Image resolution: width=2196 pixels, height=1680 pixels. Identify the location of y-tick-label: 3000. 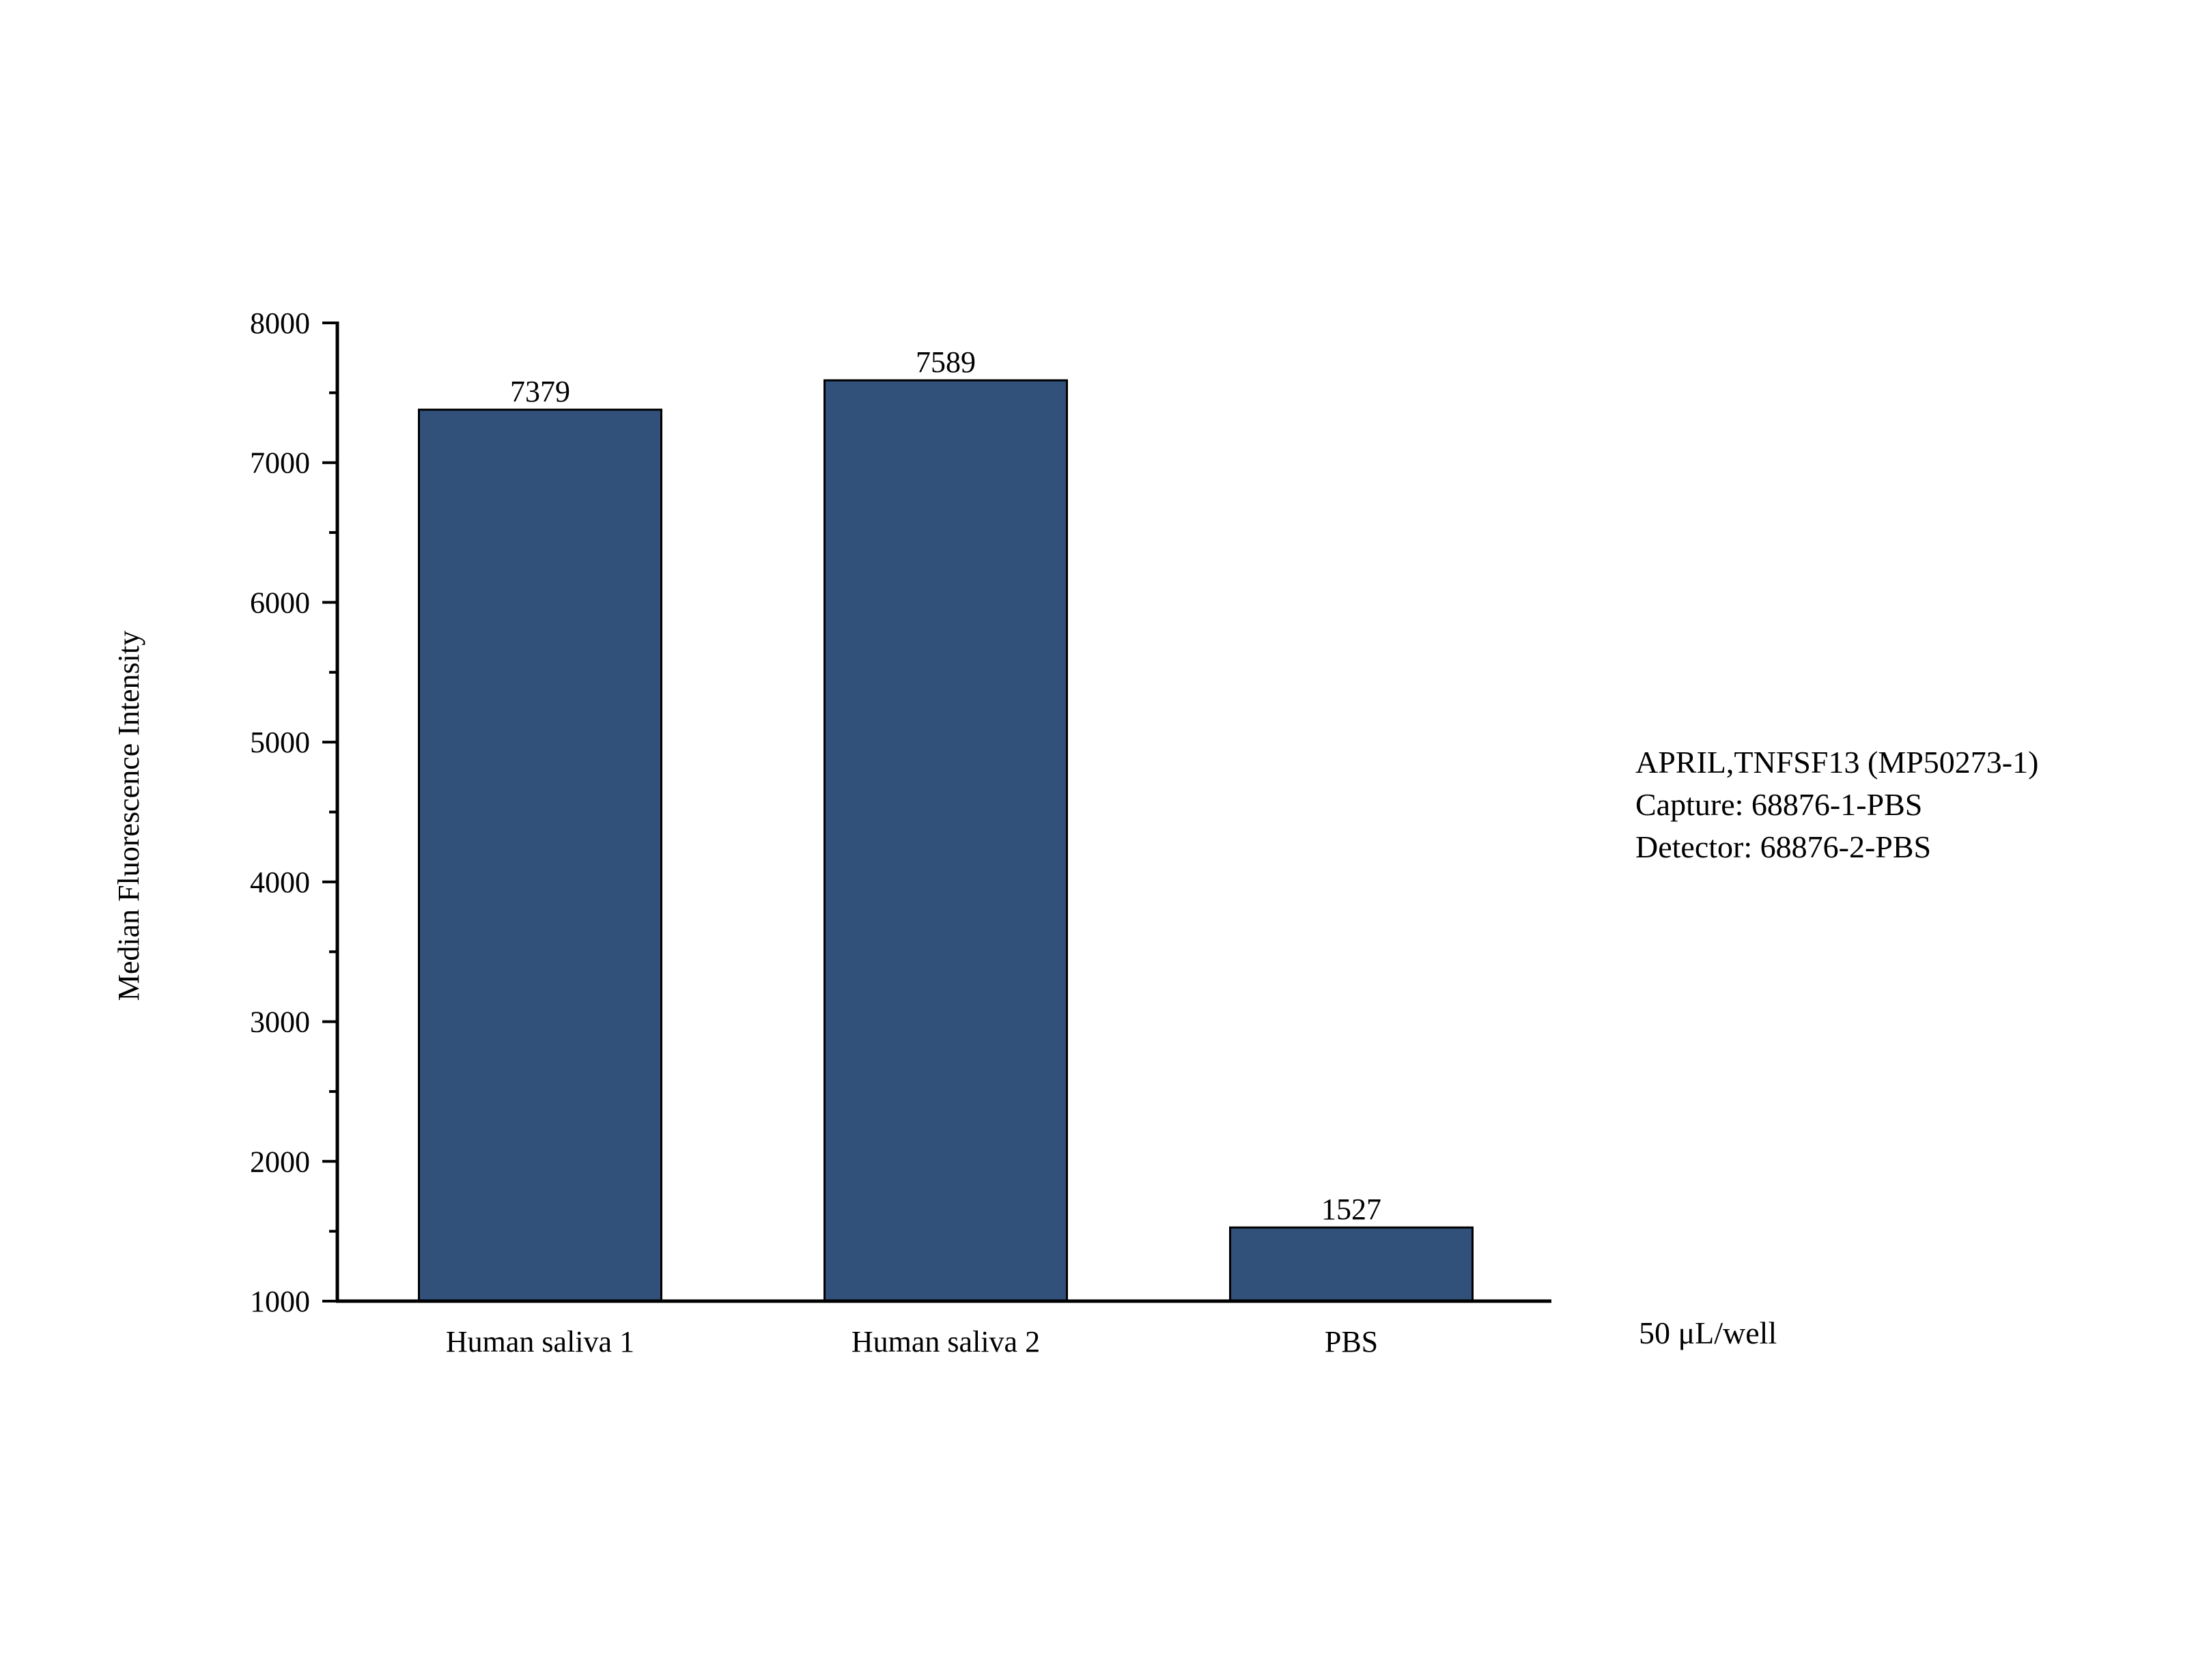
(280, 1022).